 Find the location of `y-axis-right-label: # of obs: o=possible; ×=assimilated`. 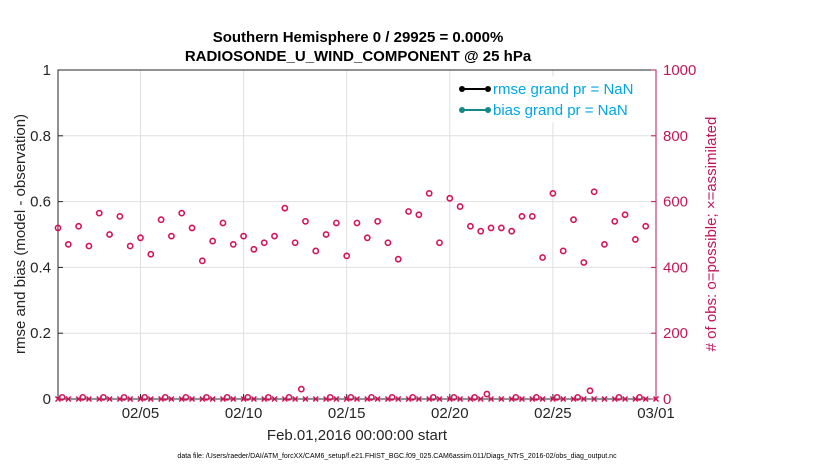

y-axis-right-label: # of obs: o=possible; ×=assimilated is located at coordinates (711, 234).